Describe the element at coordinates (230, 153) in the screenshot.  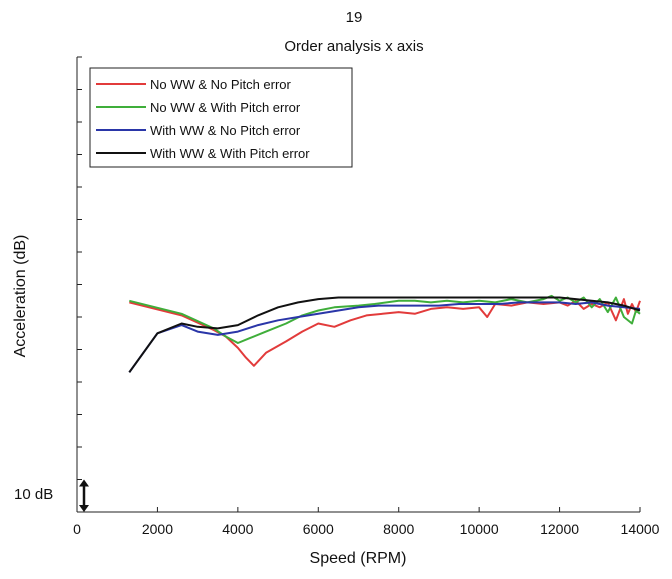
I see `legend-label-4: With WW & With Pitch error` at that location.